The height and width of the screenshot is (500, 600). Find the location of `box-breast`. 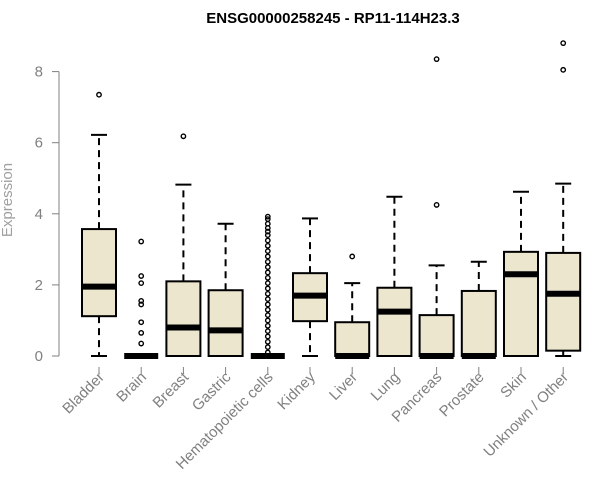

box-breast is located at coordinates (183, 245).